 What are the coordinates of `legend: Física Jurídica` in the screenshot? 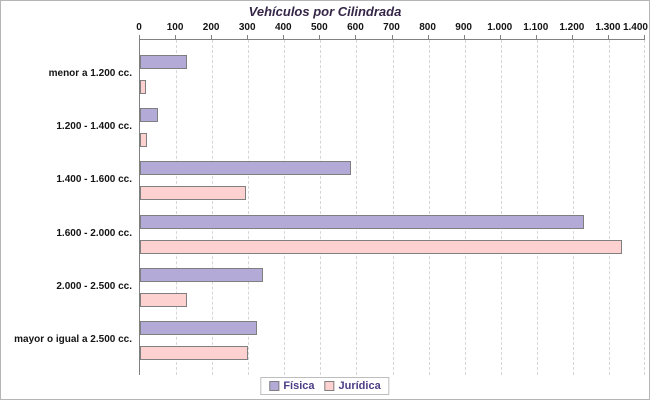 It's located at (325, 386).